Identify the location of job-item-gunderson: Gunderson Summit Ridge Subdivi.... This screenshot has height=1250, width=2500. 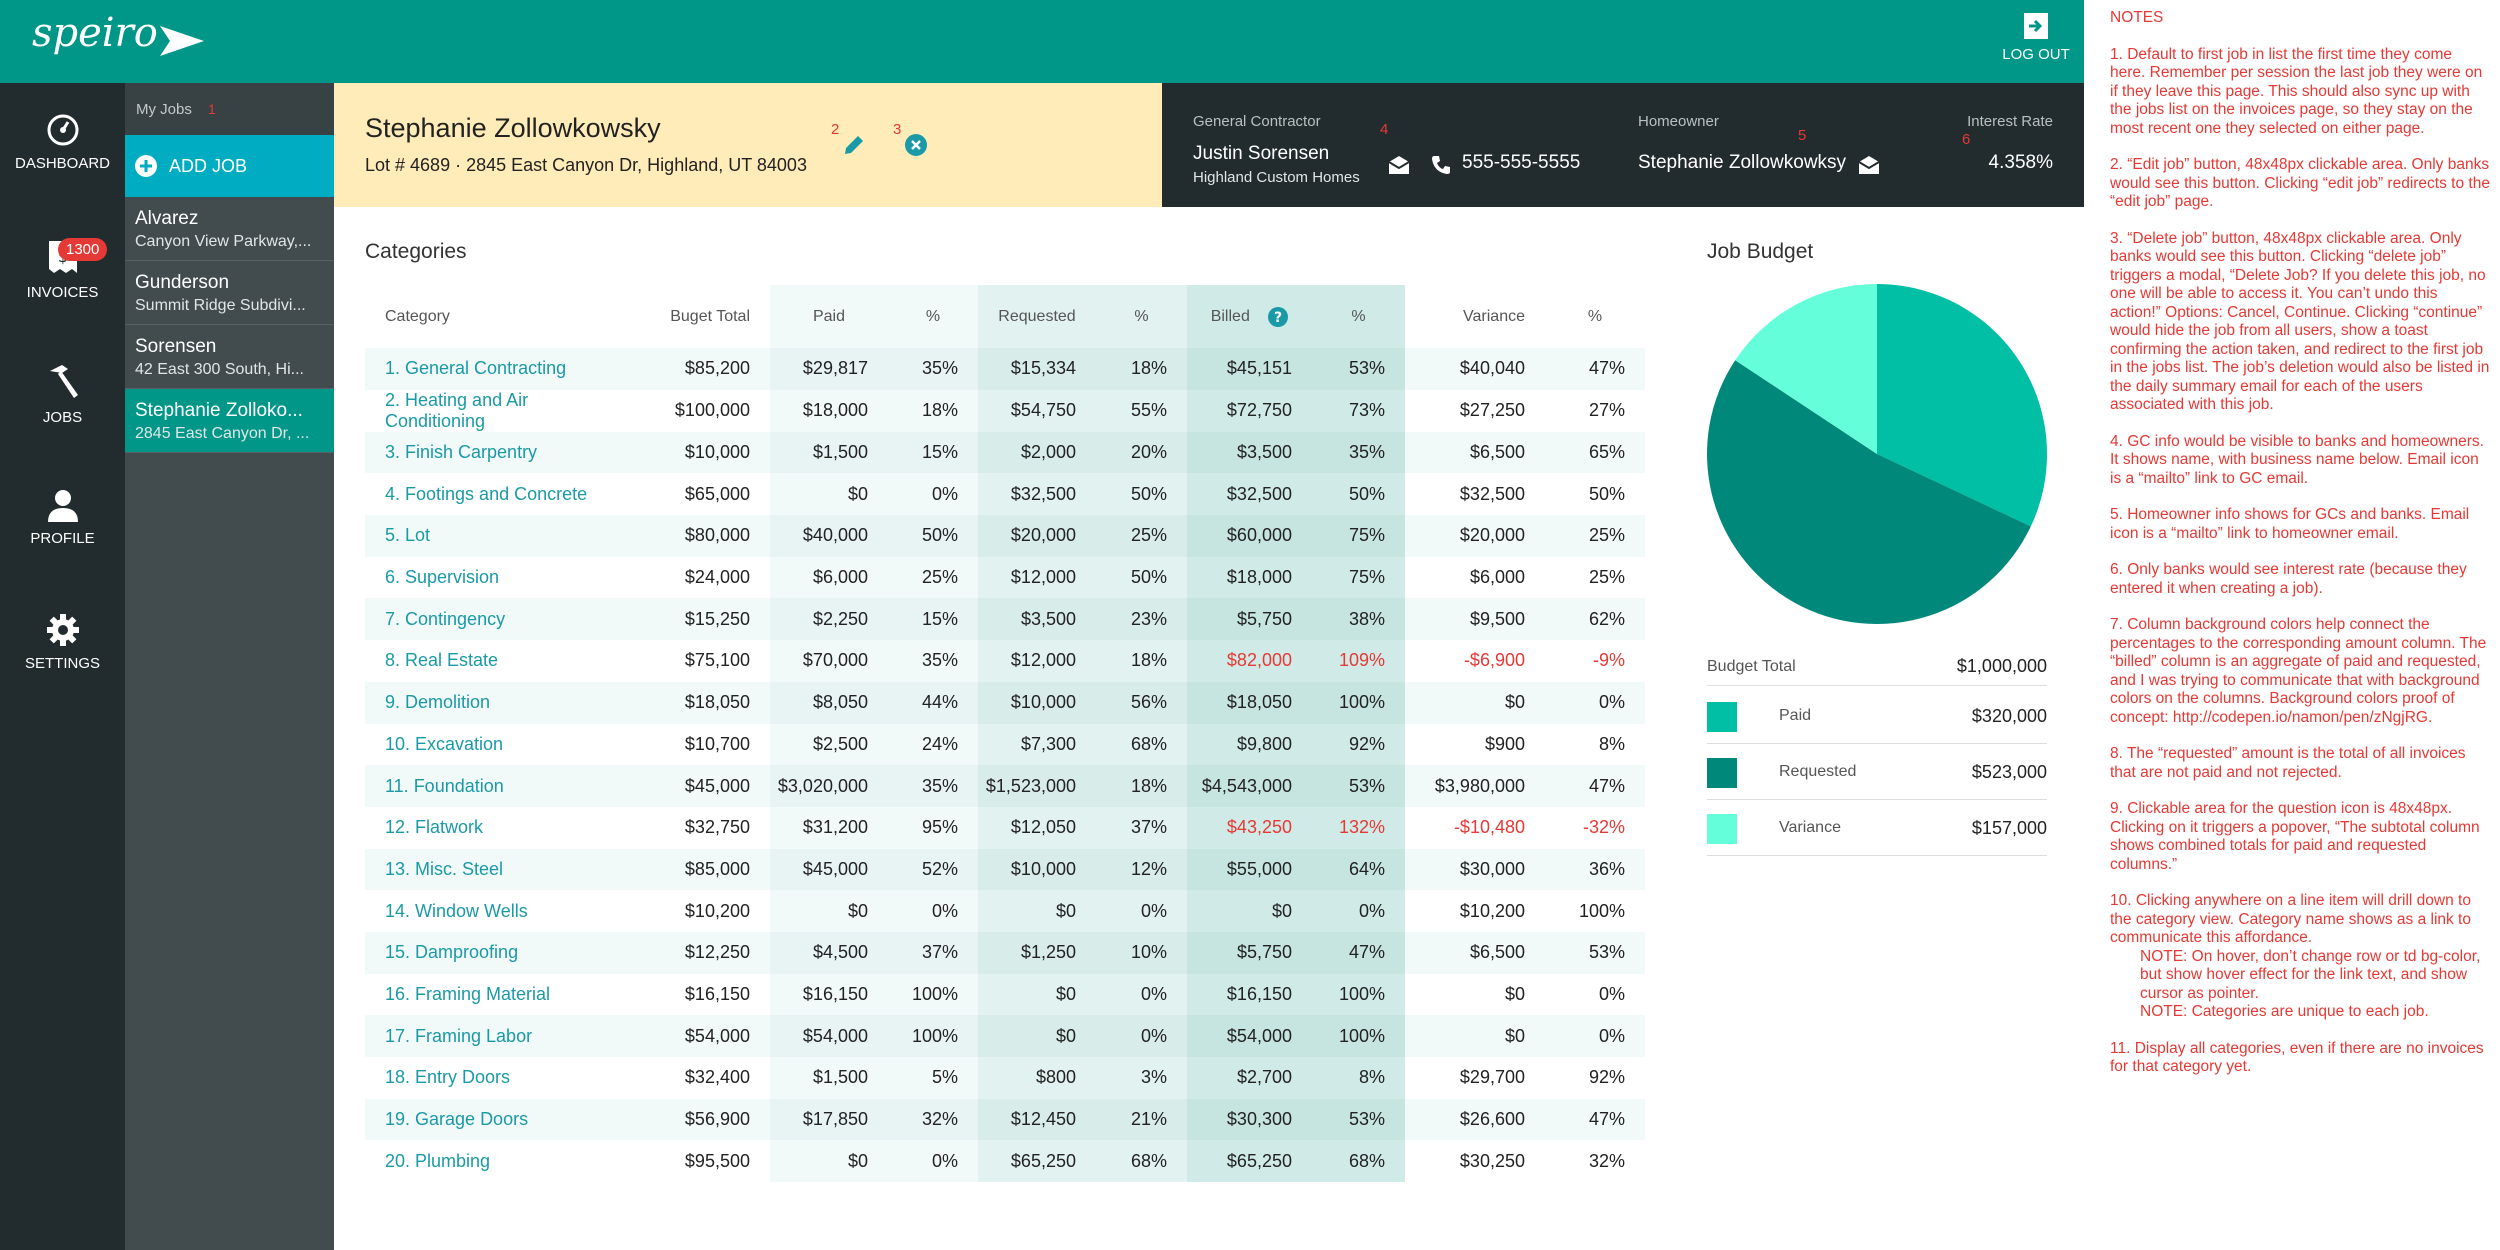
(229, 293).